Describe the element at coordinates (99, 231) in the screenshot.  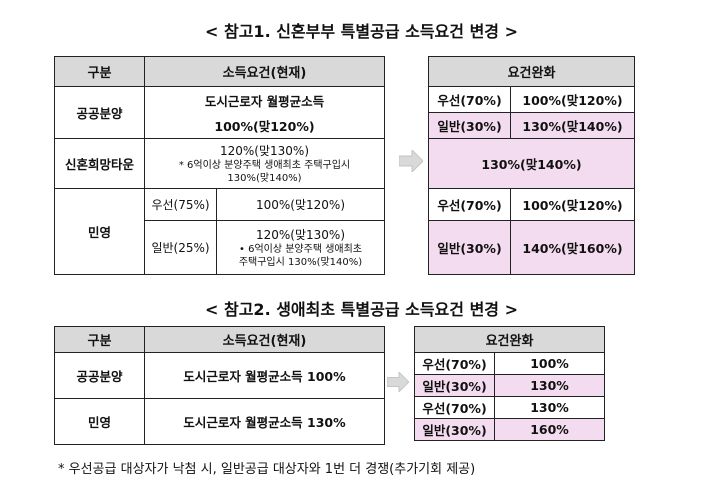
I see `ref1-private-label: 민영` at that location.